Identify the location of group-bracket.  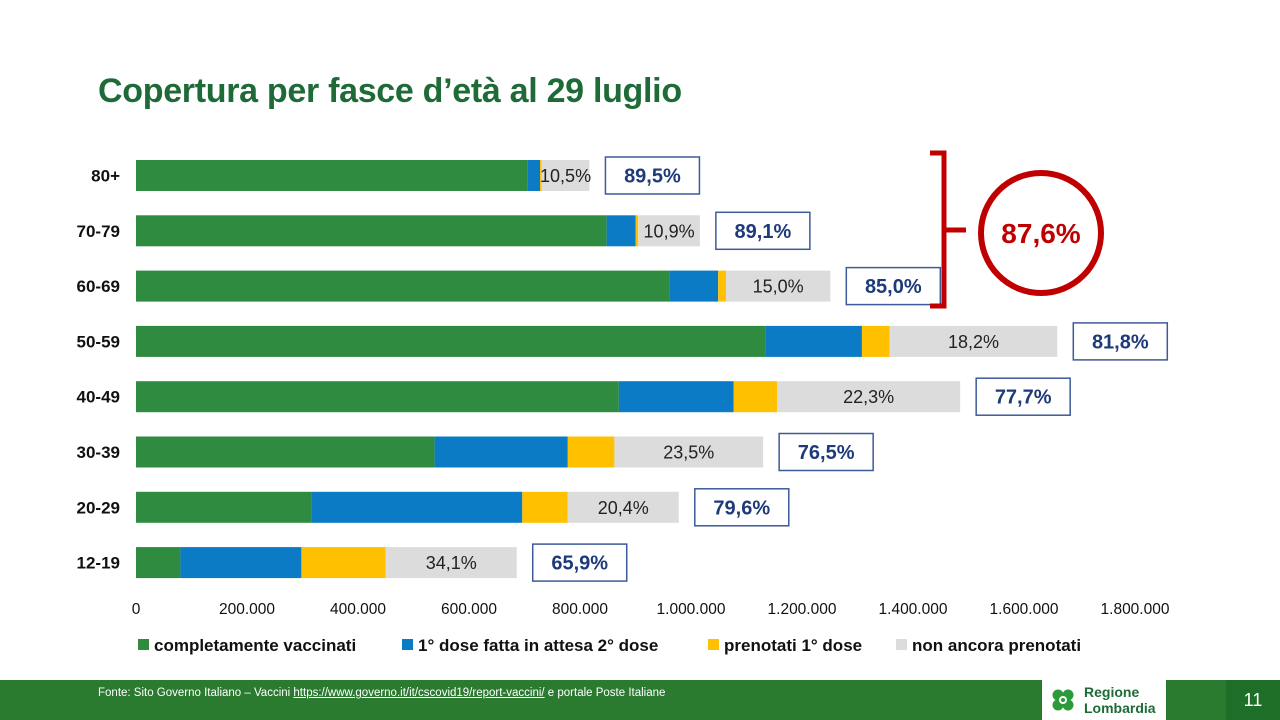
(948, 229).